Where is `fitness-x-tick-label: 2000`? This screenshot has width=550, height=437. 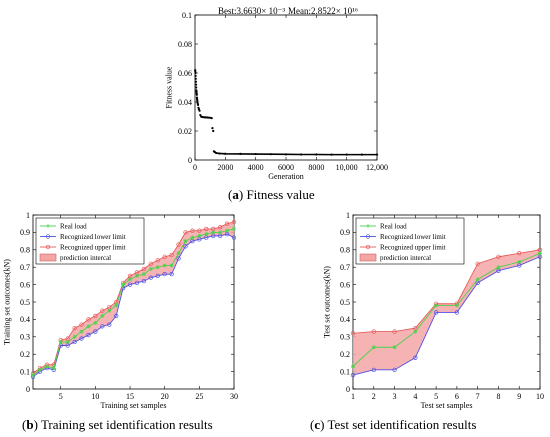 fitness-x-tick-label: 2000 is located at coordinates (225, 167).